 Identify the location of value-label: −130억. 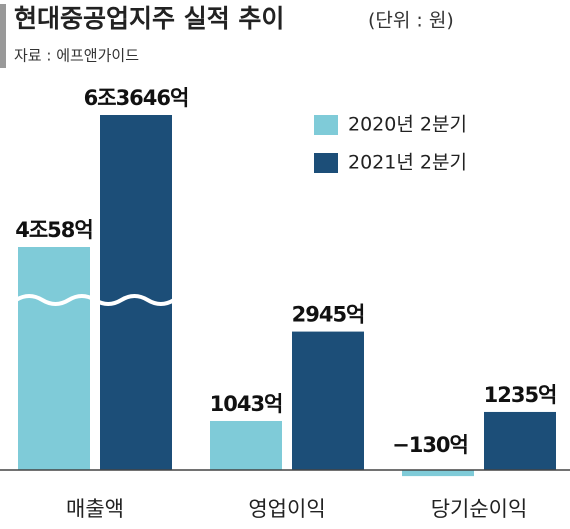
(430, 445).